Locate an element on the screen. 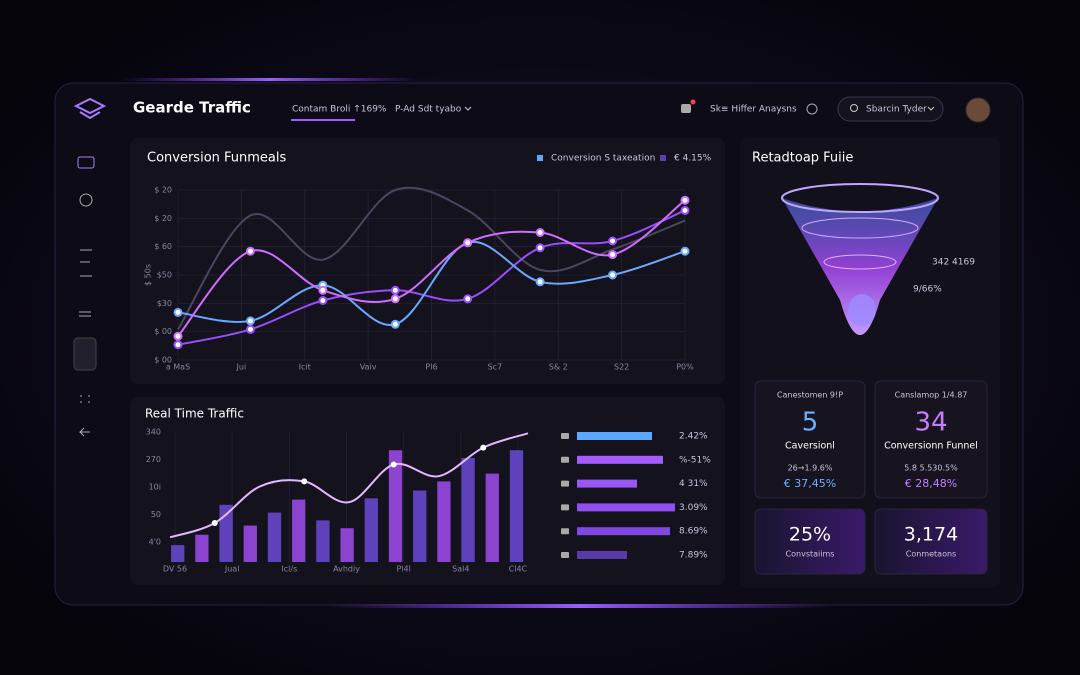 The width and height of the screenshot is (1080, 675). x-tick-label: Sc7 is located at coordinates (495, 367).